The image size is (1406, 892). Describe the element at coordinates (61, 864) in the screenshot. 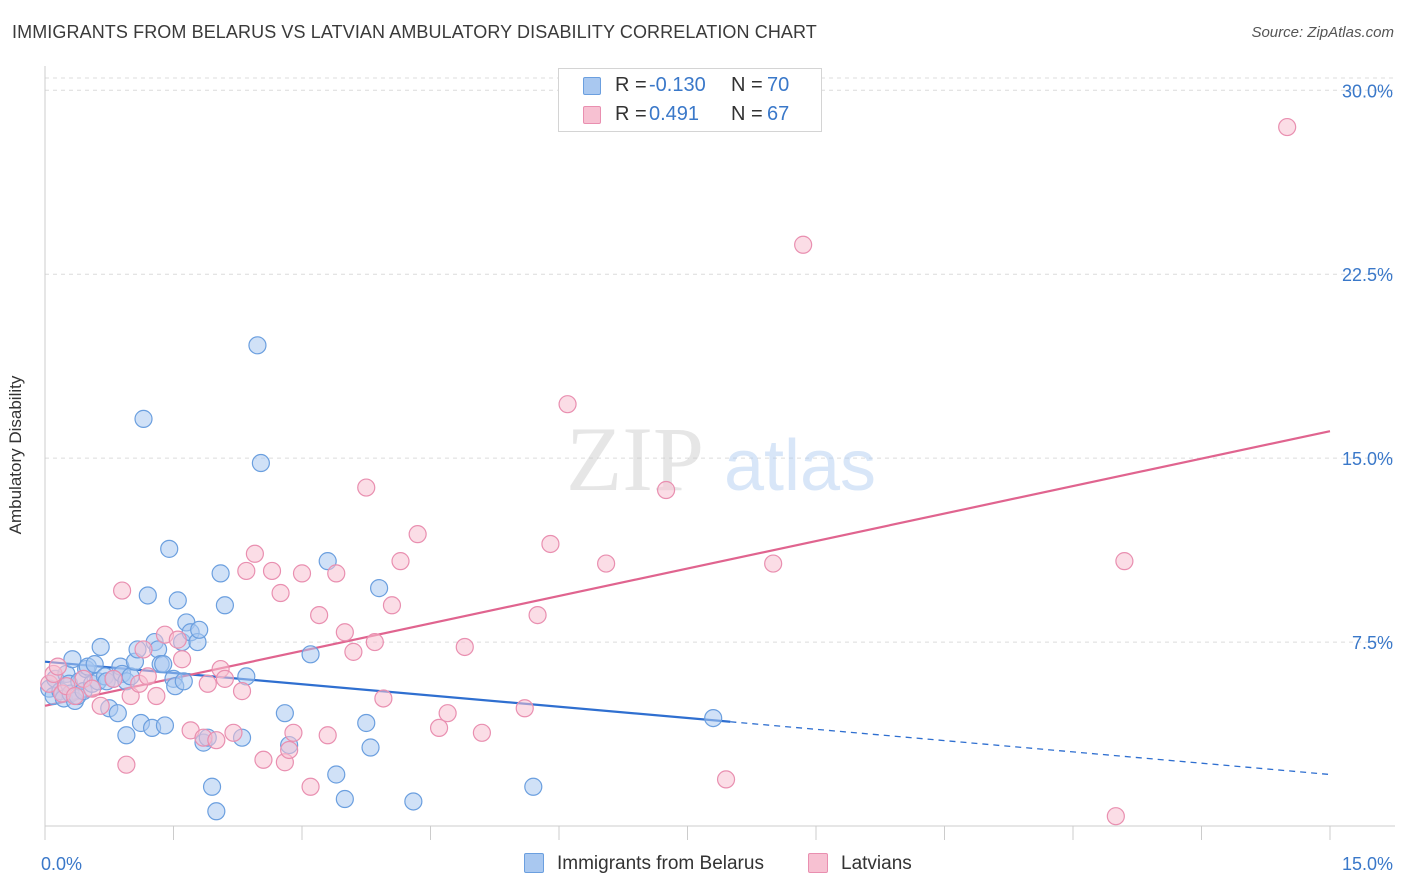

I see `x-tick-label: 0.0%` at that location.